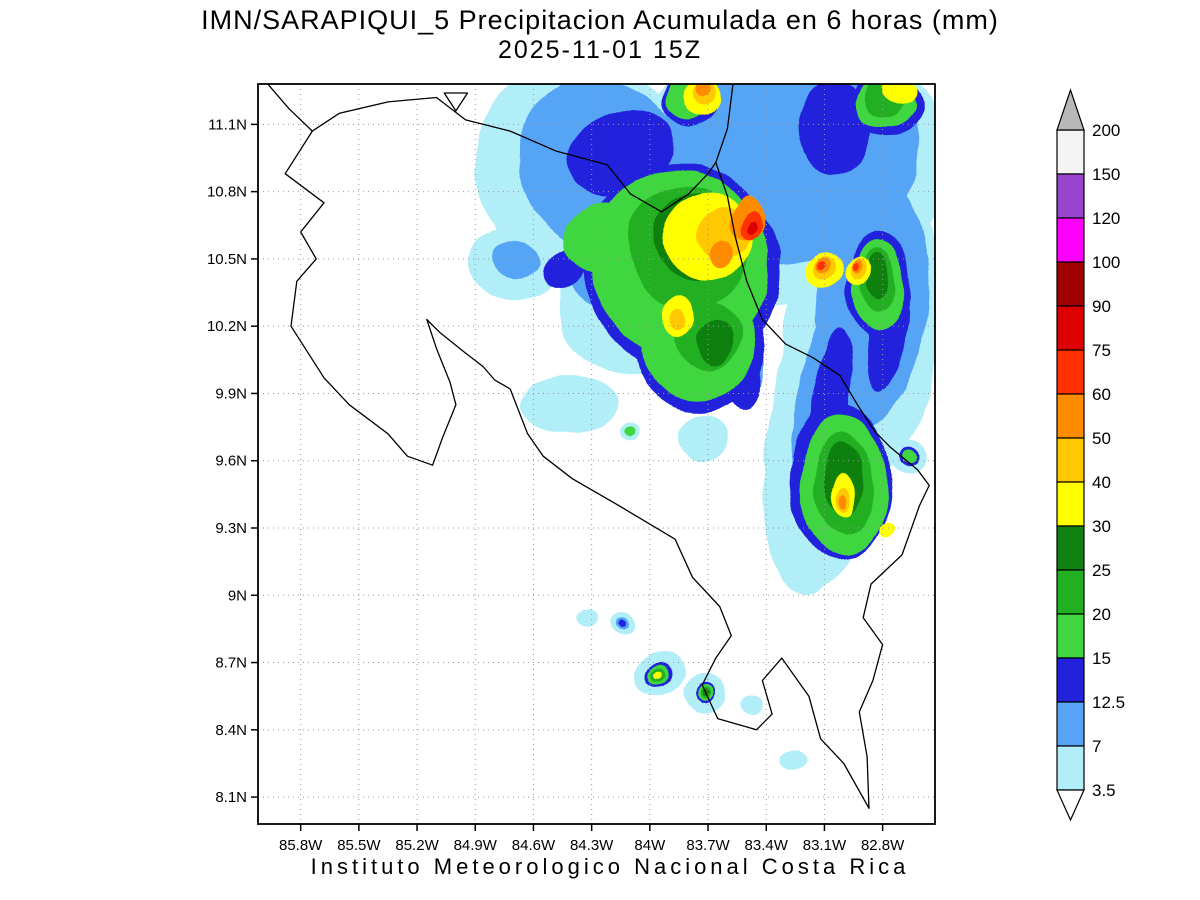 Image resolution: width=1200 pixels, height=900 pixels. What do you see at coordinates (825, 845) in the screenshot?
I see `lon-tick-label: 83.1W` at bounding box center [825, 845].